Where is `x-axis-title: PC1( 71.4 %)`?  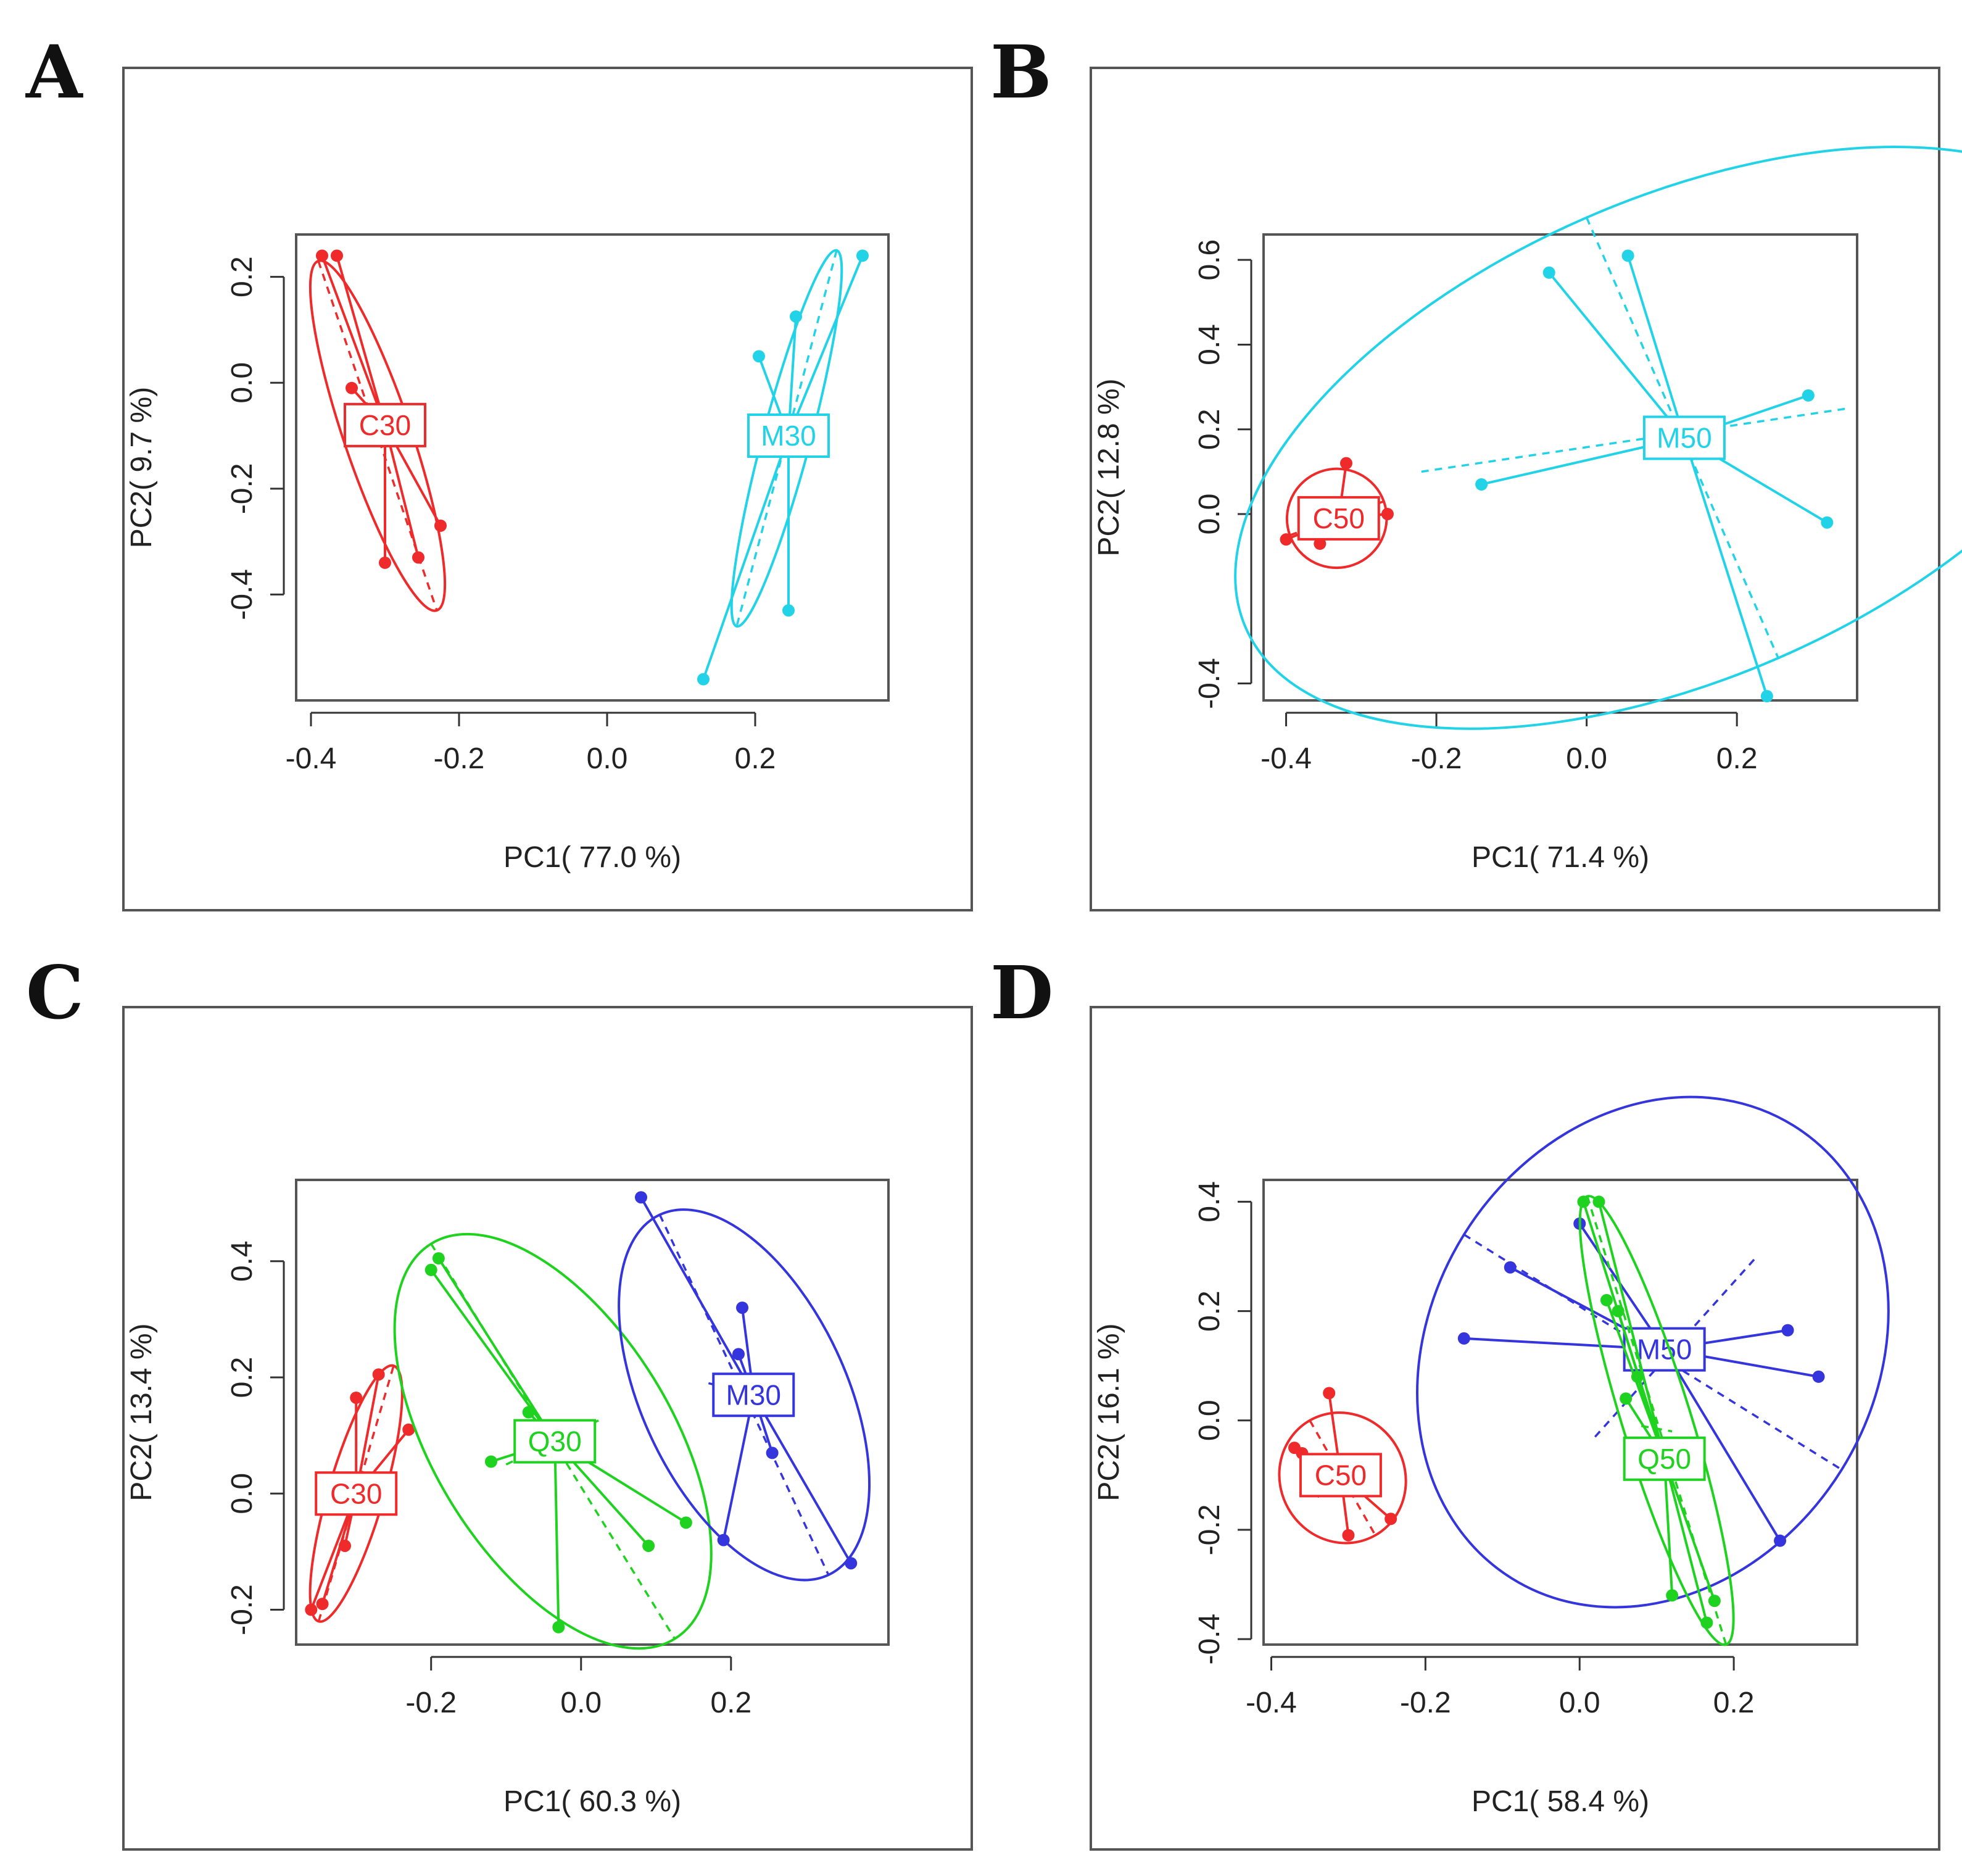
x-axis-title: PC1( 71.4 %) is located at coordinates (1560, 857).